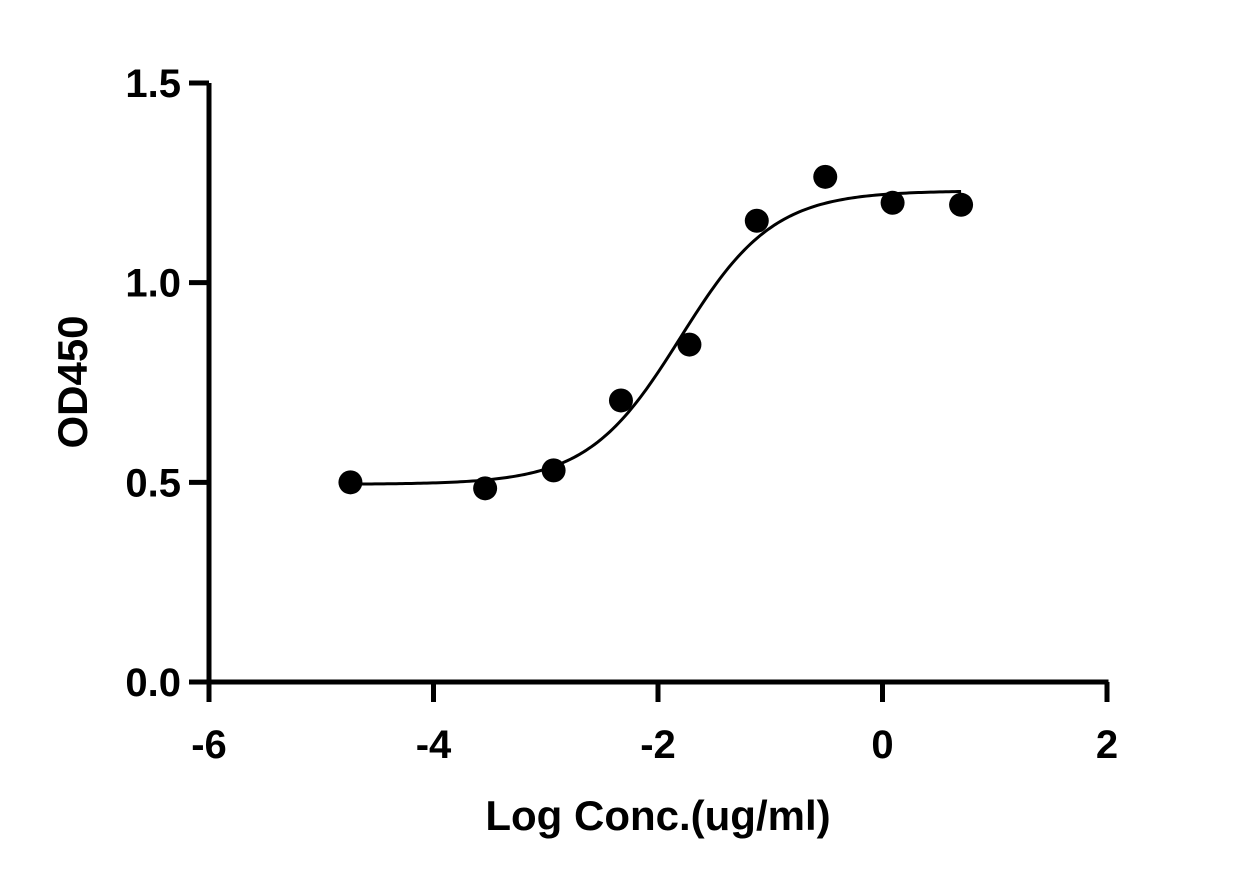 The image size is (1251, 882). What do you see at coordinates (209, 745) in the screenshot?
I see `x-tick-label: -6` at bounding box center [209, 745].